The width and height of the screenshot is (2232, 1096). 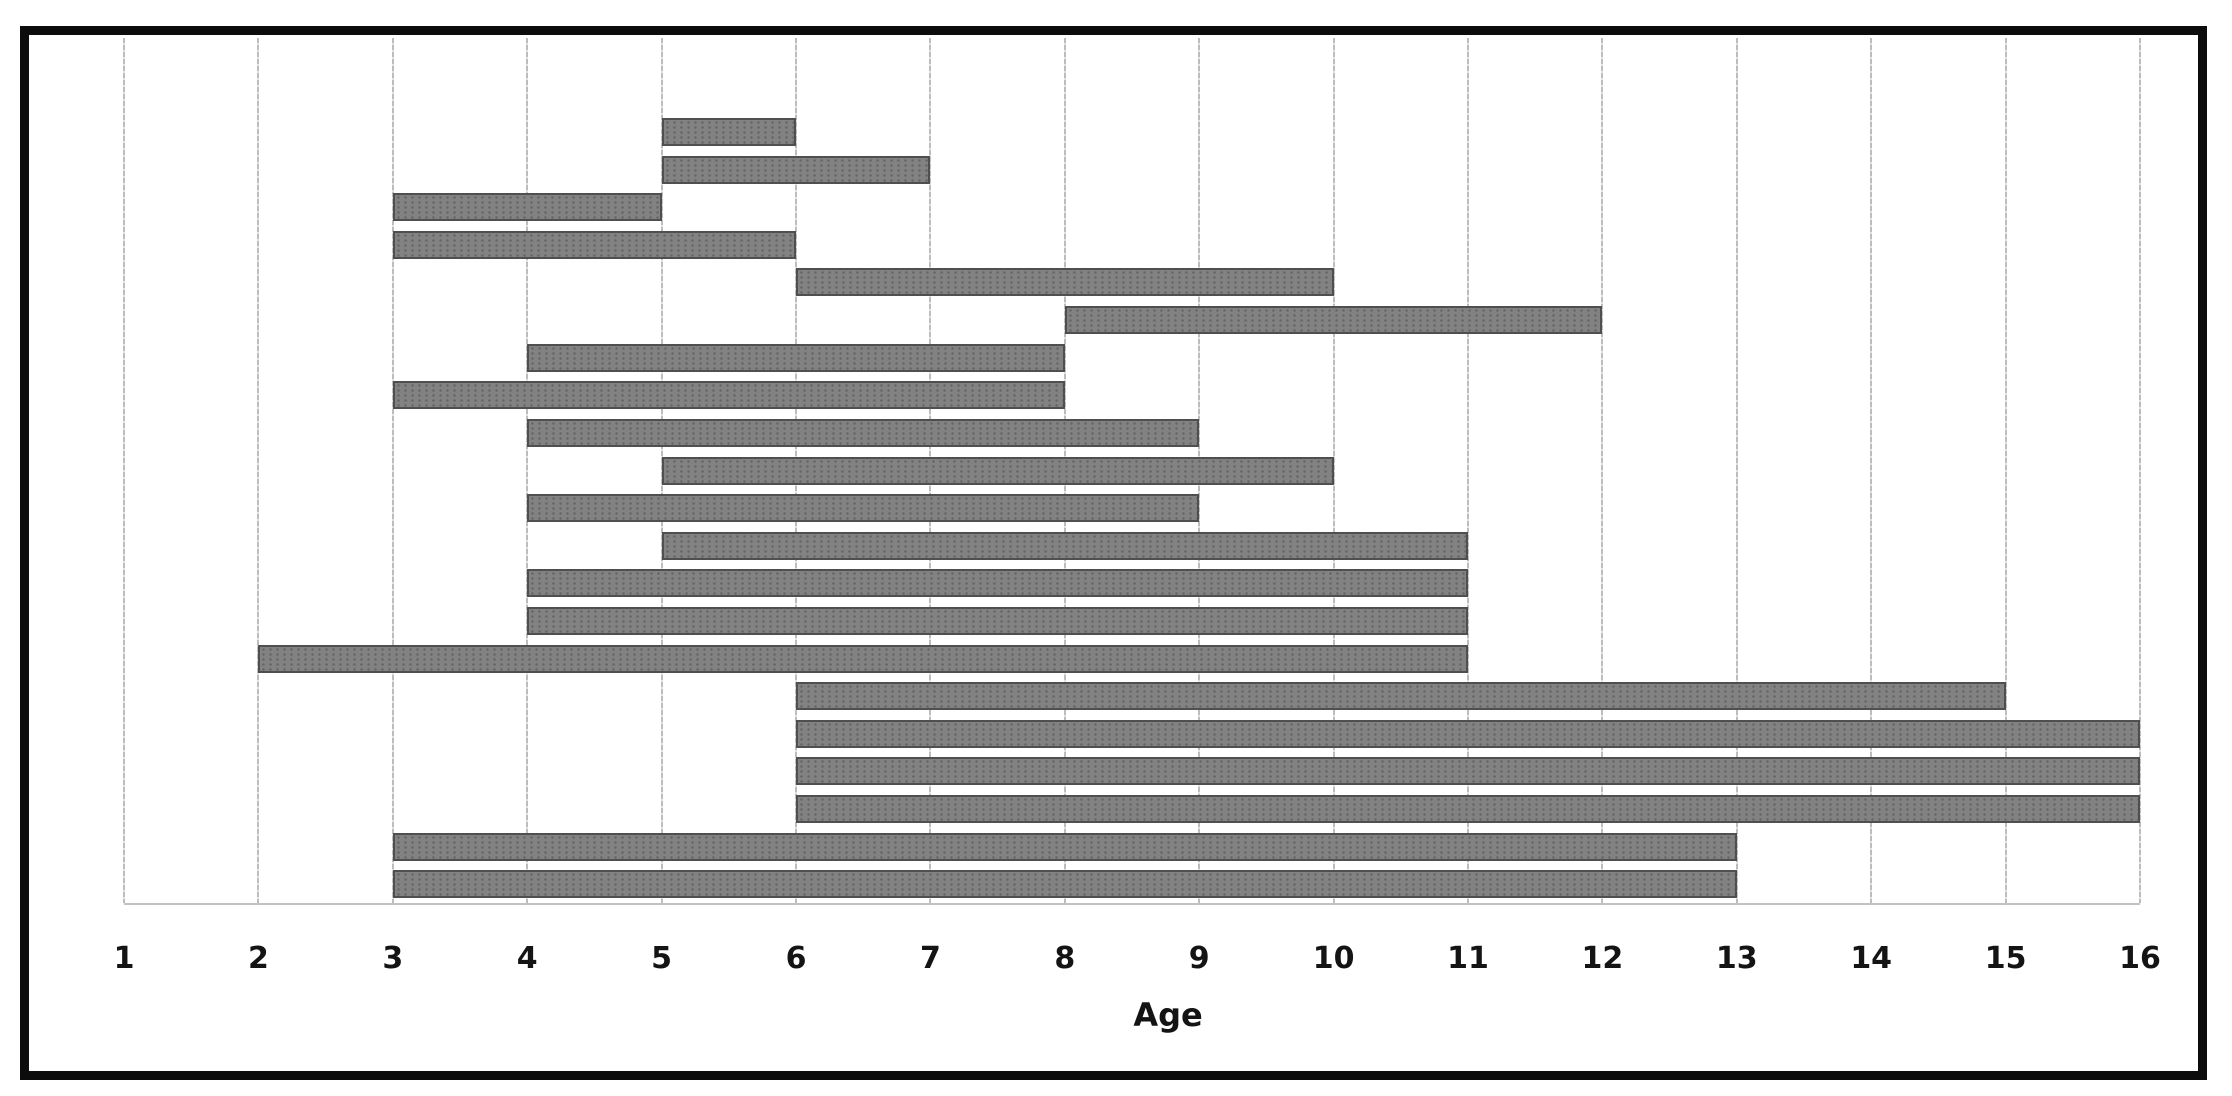 I want to click on x-tick-label: 7, so click(x=930, y=958).